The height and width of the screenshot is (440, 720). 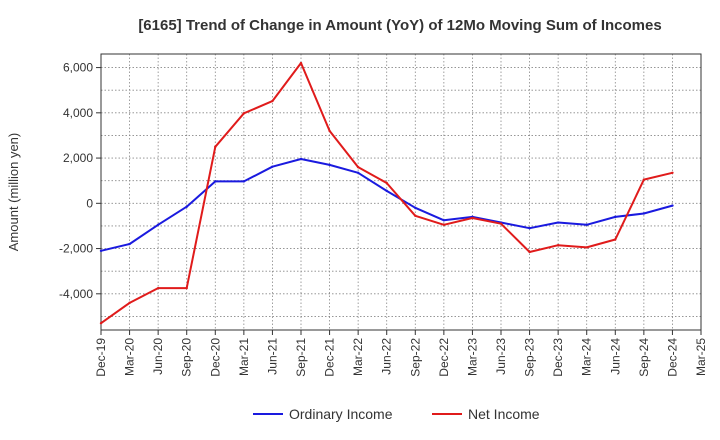 I want to click on x-tick-label: Jun-21, so click(x=272, y=356).